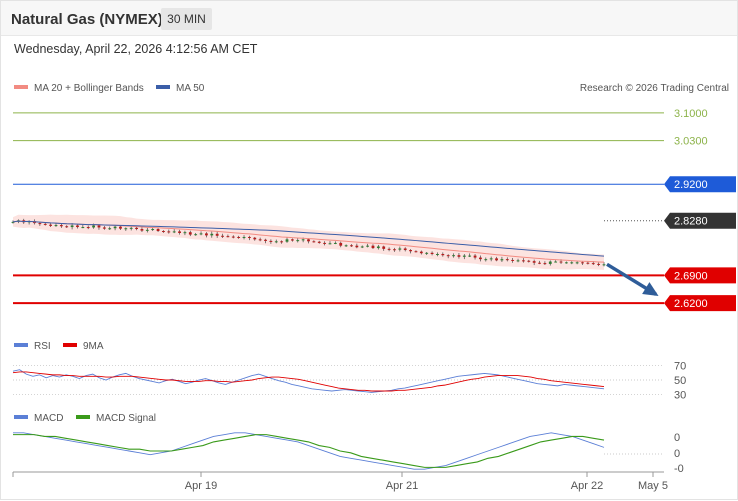  I want to click on ma50-legend-label: MA 50, so click(190, 88).